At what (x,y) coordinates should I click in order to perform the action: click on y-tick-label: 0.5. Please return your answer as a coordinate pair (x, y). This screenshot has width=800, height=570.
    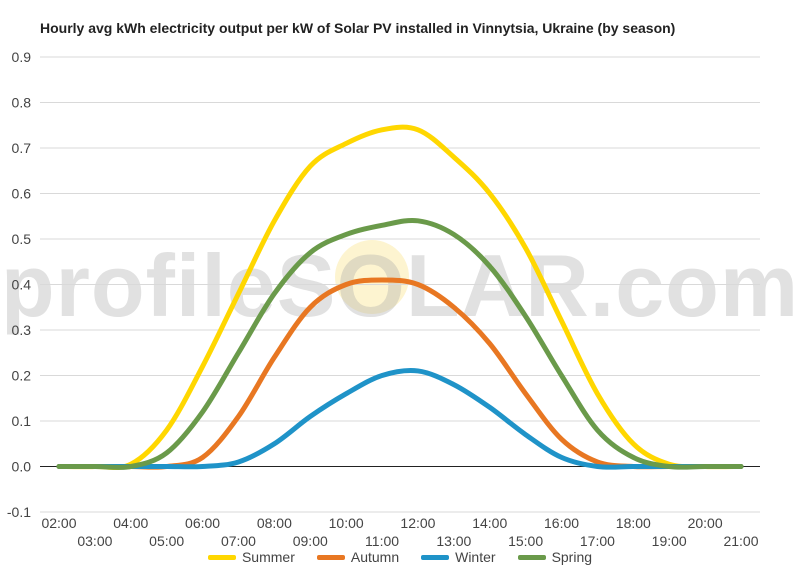
    Looking at the image, I should click on (22, 239).